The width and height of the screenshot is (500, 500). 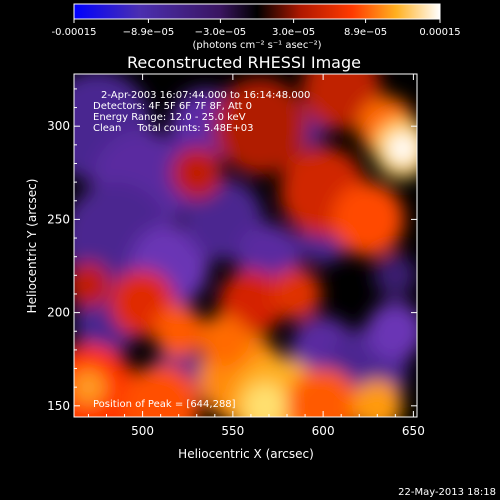 What do you see at coordinates (173, 128) in the screenshot?
I see `info-clean-counts: Clean Total counts: 5.48E+03` at bounding box center [173, 128].